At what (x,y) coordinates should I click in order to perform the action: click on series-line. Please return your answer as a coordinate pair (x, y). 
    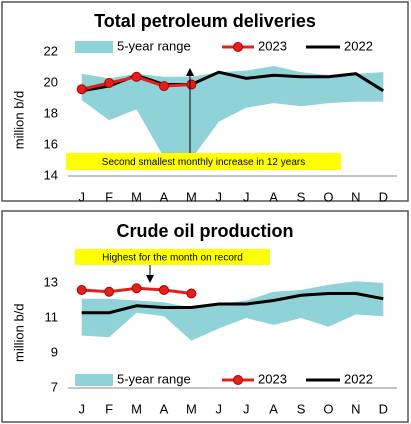
    Looking at the image, I should click on (232, 303).